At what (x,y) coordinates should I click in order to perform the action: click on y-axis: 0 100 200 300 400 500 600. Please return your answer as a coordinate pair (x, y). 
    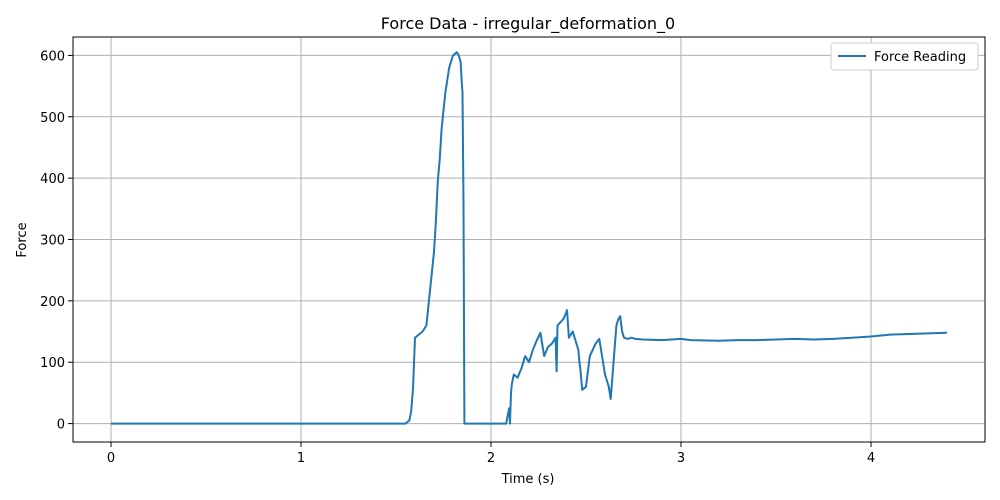
    Looking at the image, I should click on (56, 241).